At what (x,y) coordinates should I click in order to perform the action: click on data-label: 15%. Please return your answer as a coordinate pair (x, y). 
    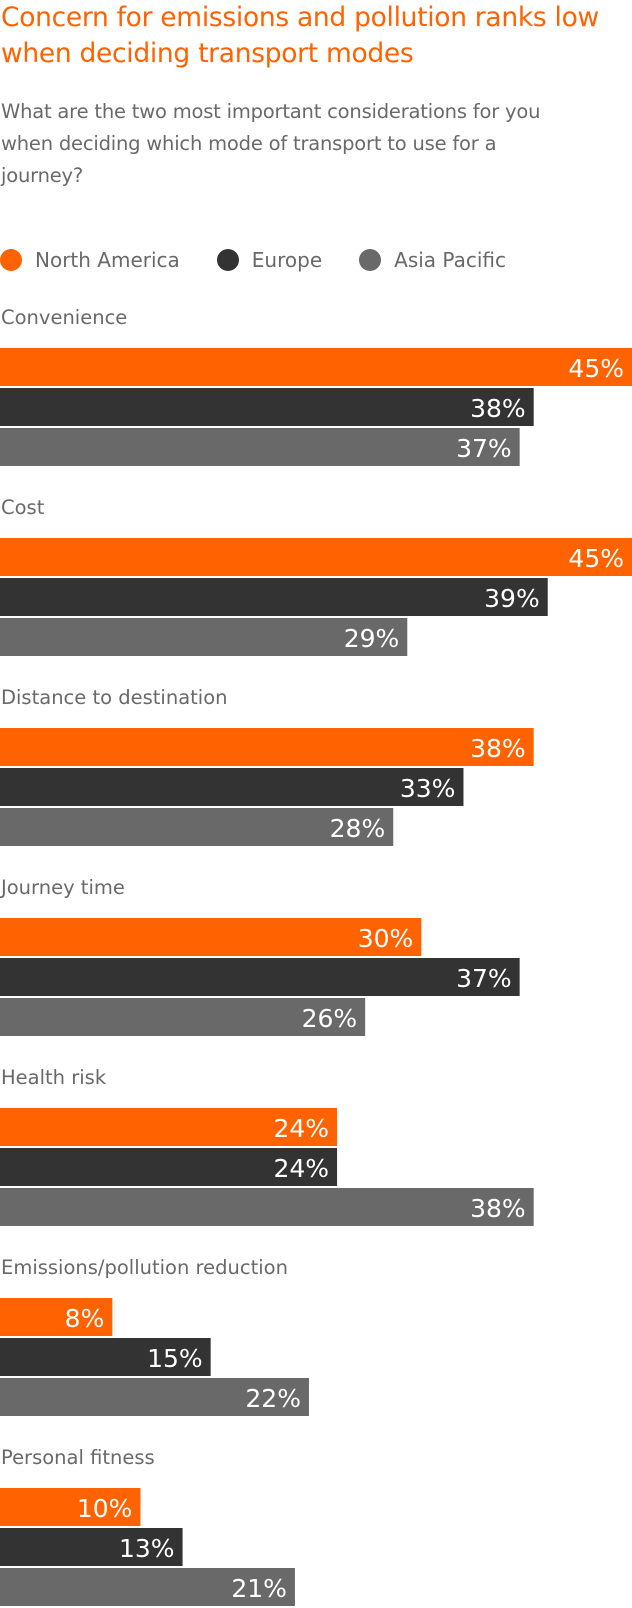
    Looking at the image, I should click on (175, 1358).